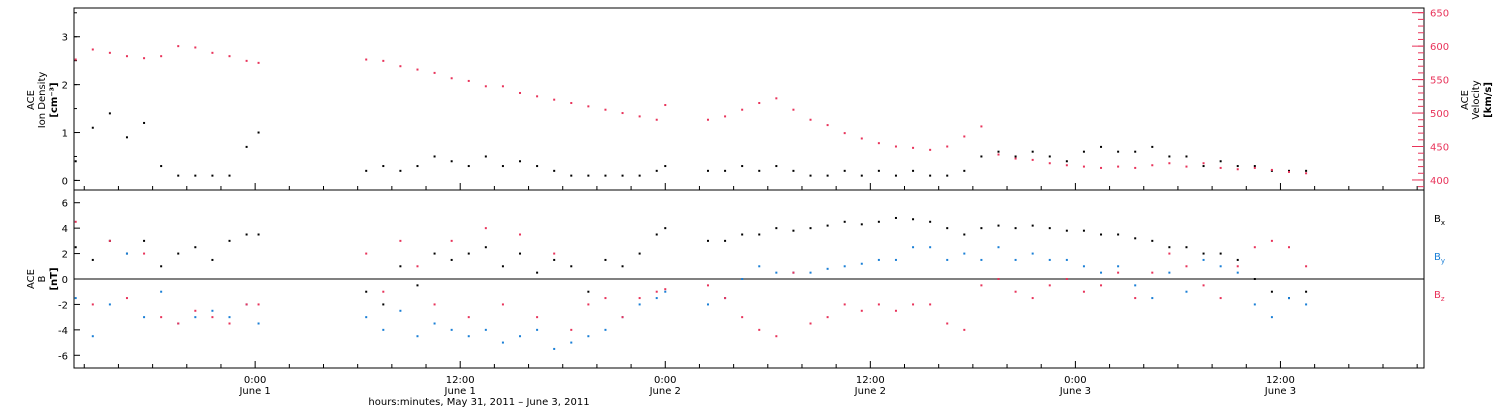 This screenshot has height=410, width=1500. Describe the element at coordinates (1439, 220) in the screenshot. I see `legend-item-Bx: Bx` at that location.